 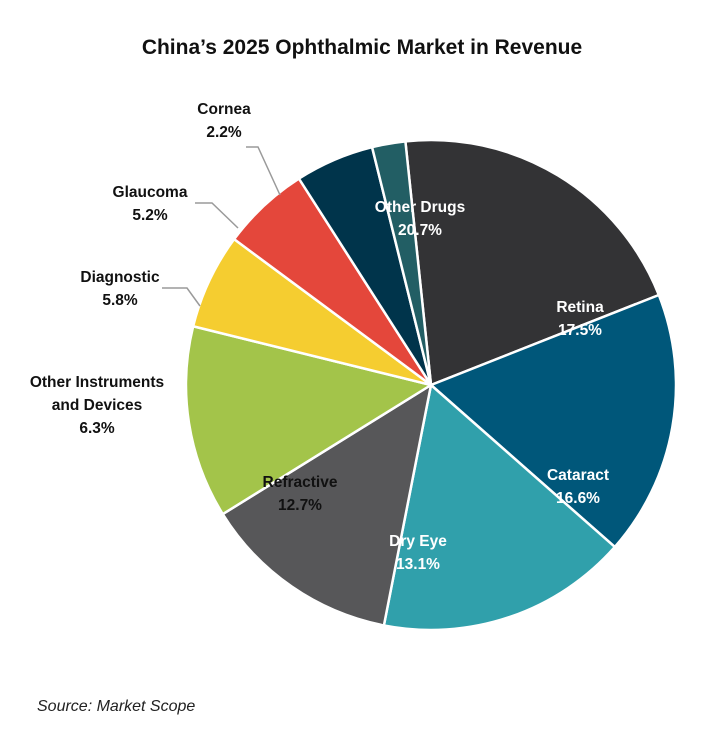 What do you see at coordinates (578, 498) in the screenshot?
I see `slice-percent: 16.6%` at bounding box center [578, 498].